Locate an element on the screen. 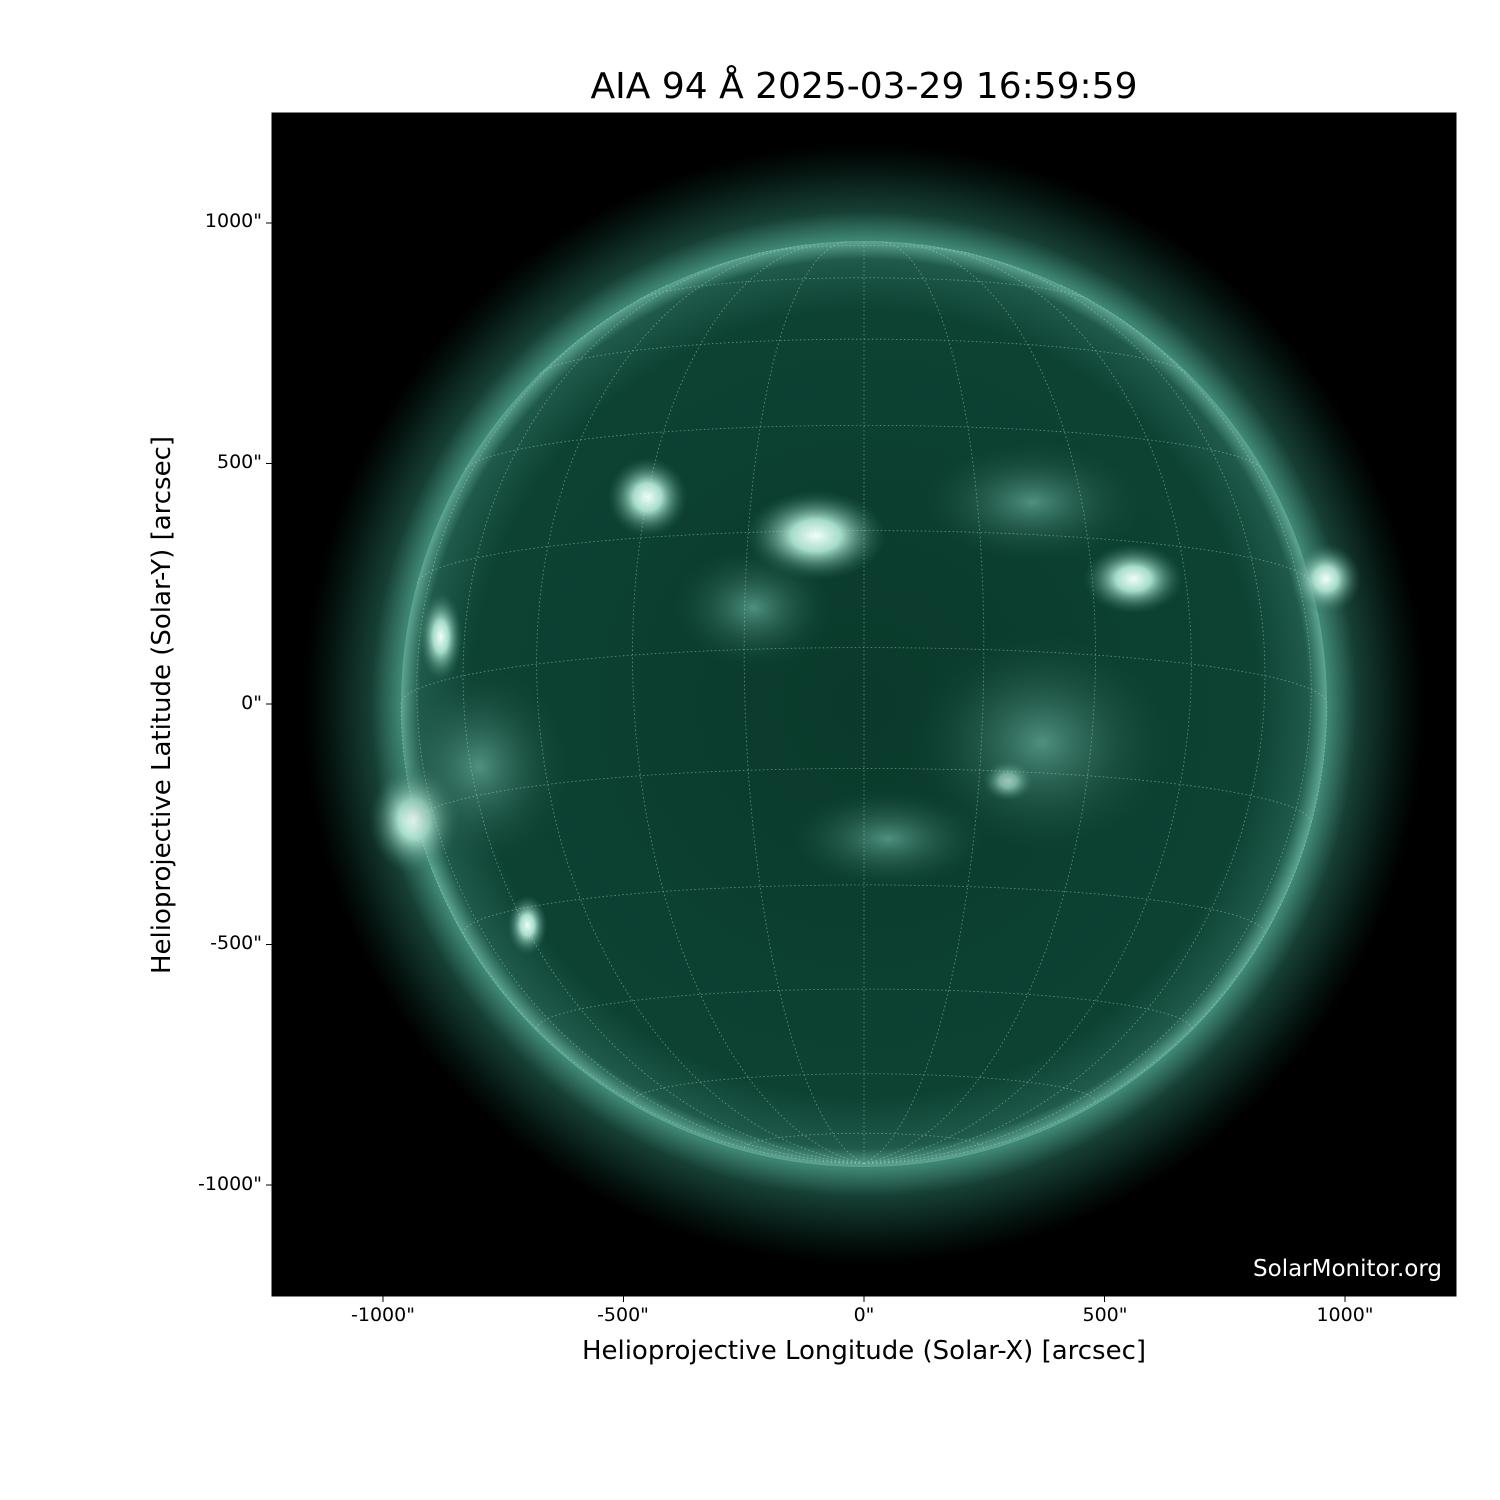 Image resolution: width=1500 pixels, height=1500 pixels. plot-title: AIA 94 Å 2025-03-29 16:59:59 is located at coordinates (864, 86).